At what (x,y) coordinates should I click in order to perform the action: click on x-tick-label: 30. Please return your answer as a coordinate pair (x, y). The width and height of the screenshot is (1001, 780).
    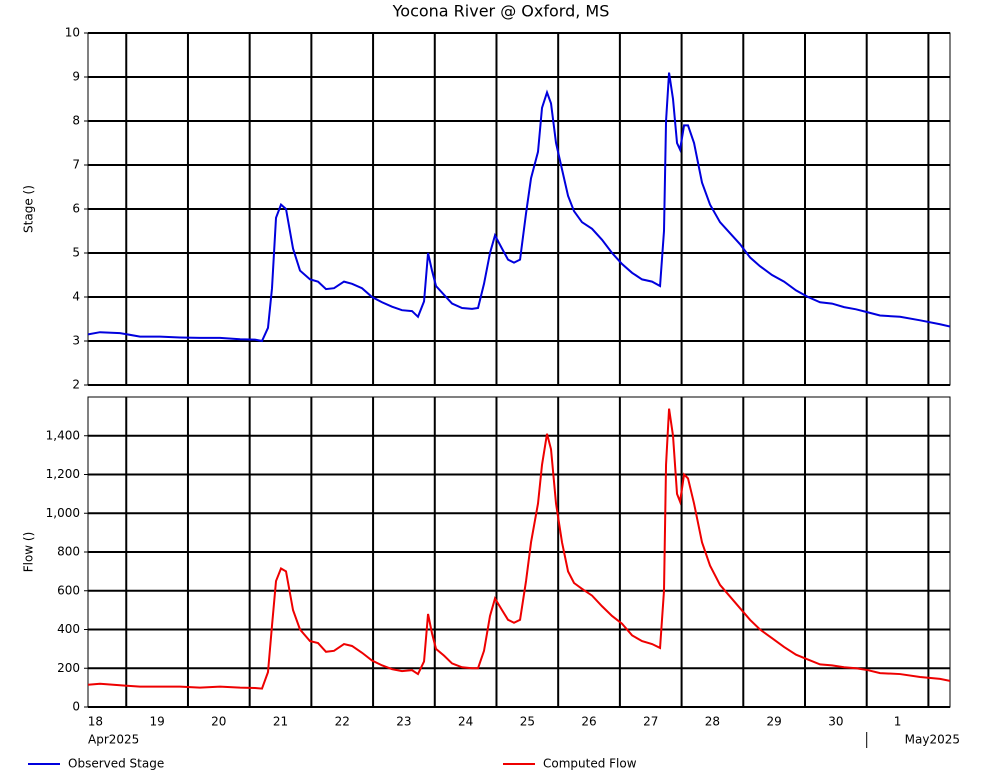
    Looking at the image, I should click on (835, 722).